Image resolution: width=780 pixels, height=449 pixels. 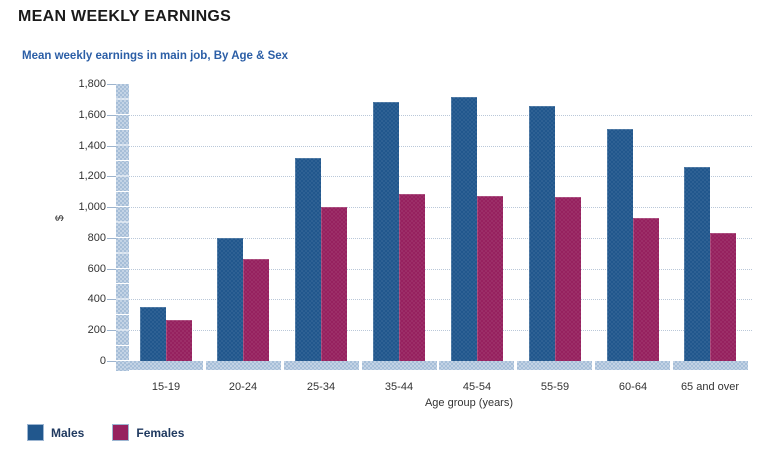 What do you see at coordinates (477, 387) in the screenshot?
I see `x-tick-label: 45-54` at bounding box center [477, 387].